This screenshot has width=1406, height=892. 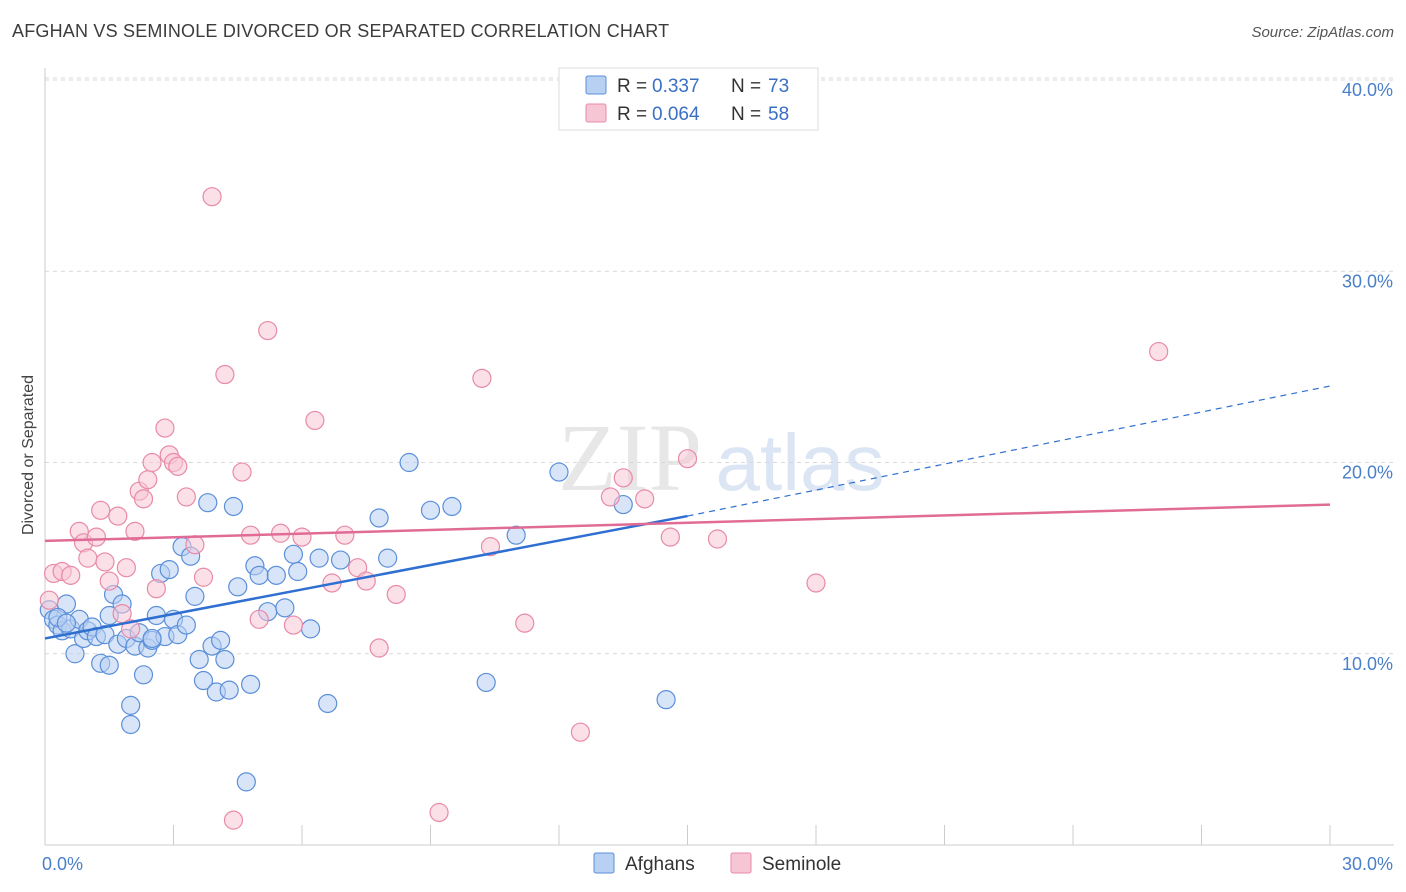 What do you see at coordinates (1367, 281) in the screenshot?
I see `y-tick-label-2: 30.0%` at bounding box center [1367, 281].